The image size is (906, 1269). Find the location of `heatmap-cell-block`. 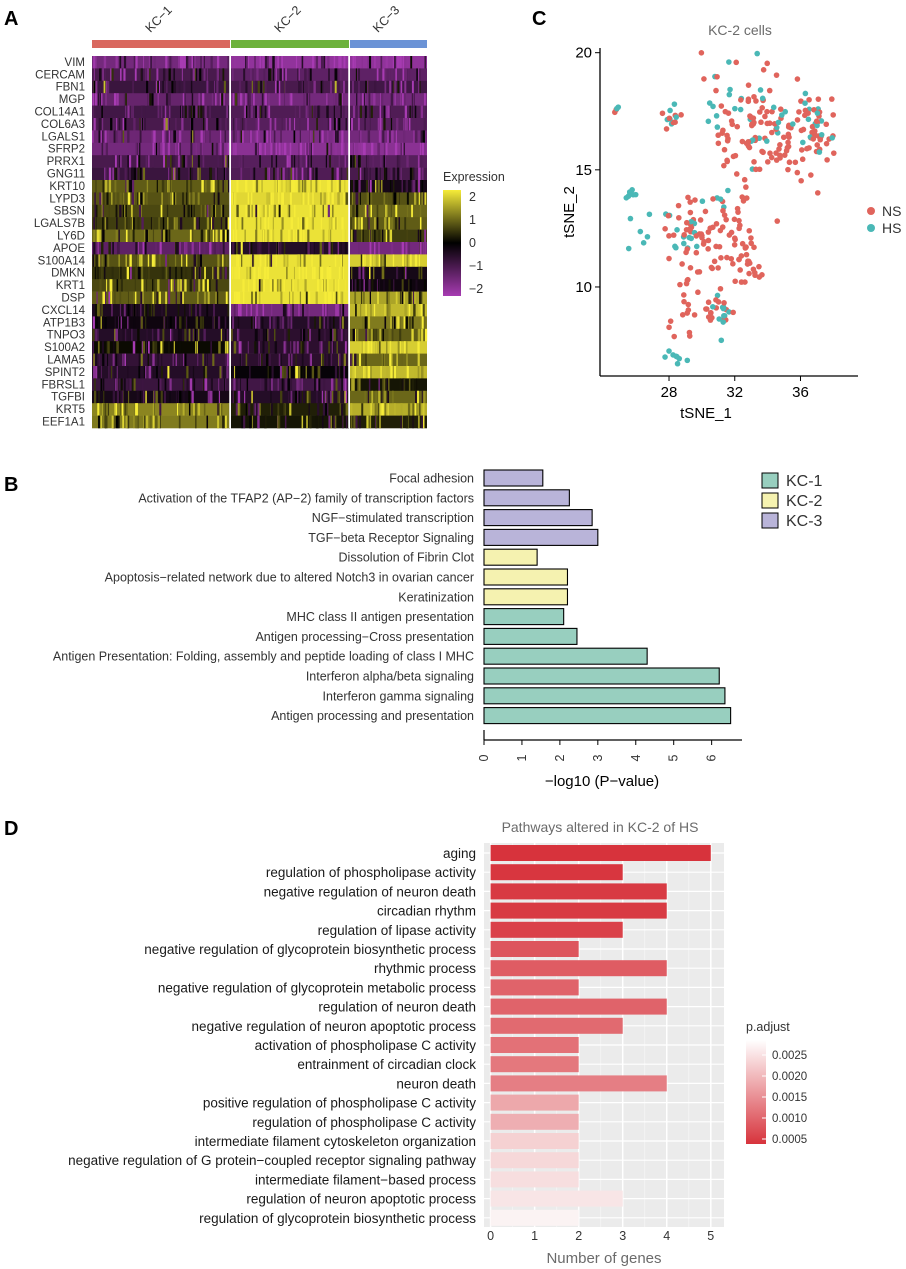

heatmap-cell-block is located at coordinates (388, 87).